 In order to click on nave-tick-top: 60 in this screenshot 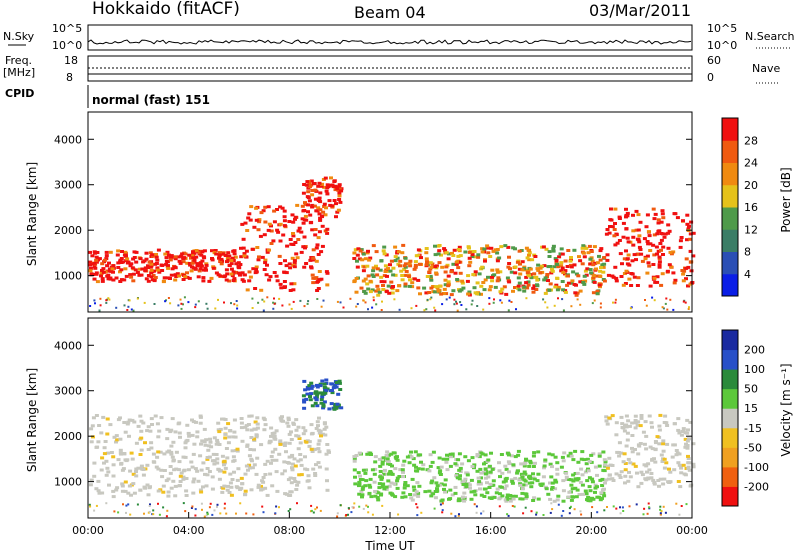, I will do `click(714, 60)`.